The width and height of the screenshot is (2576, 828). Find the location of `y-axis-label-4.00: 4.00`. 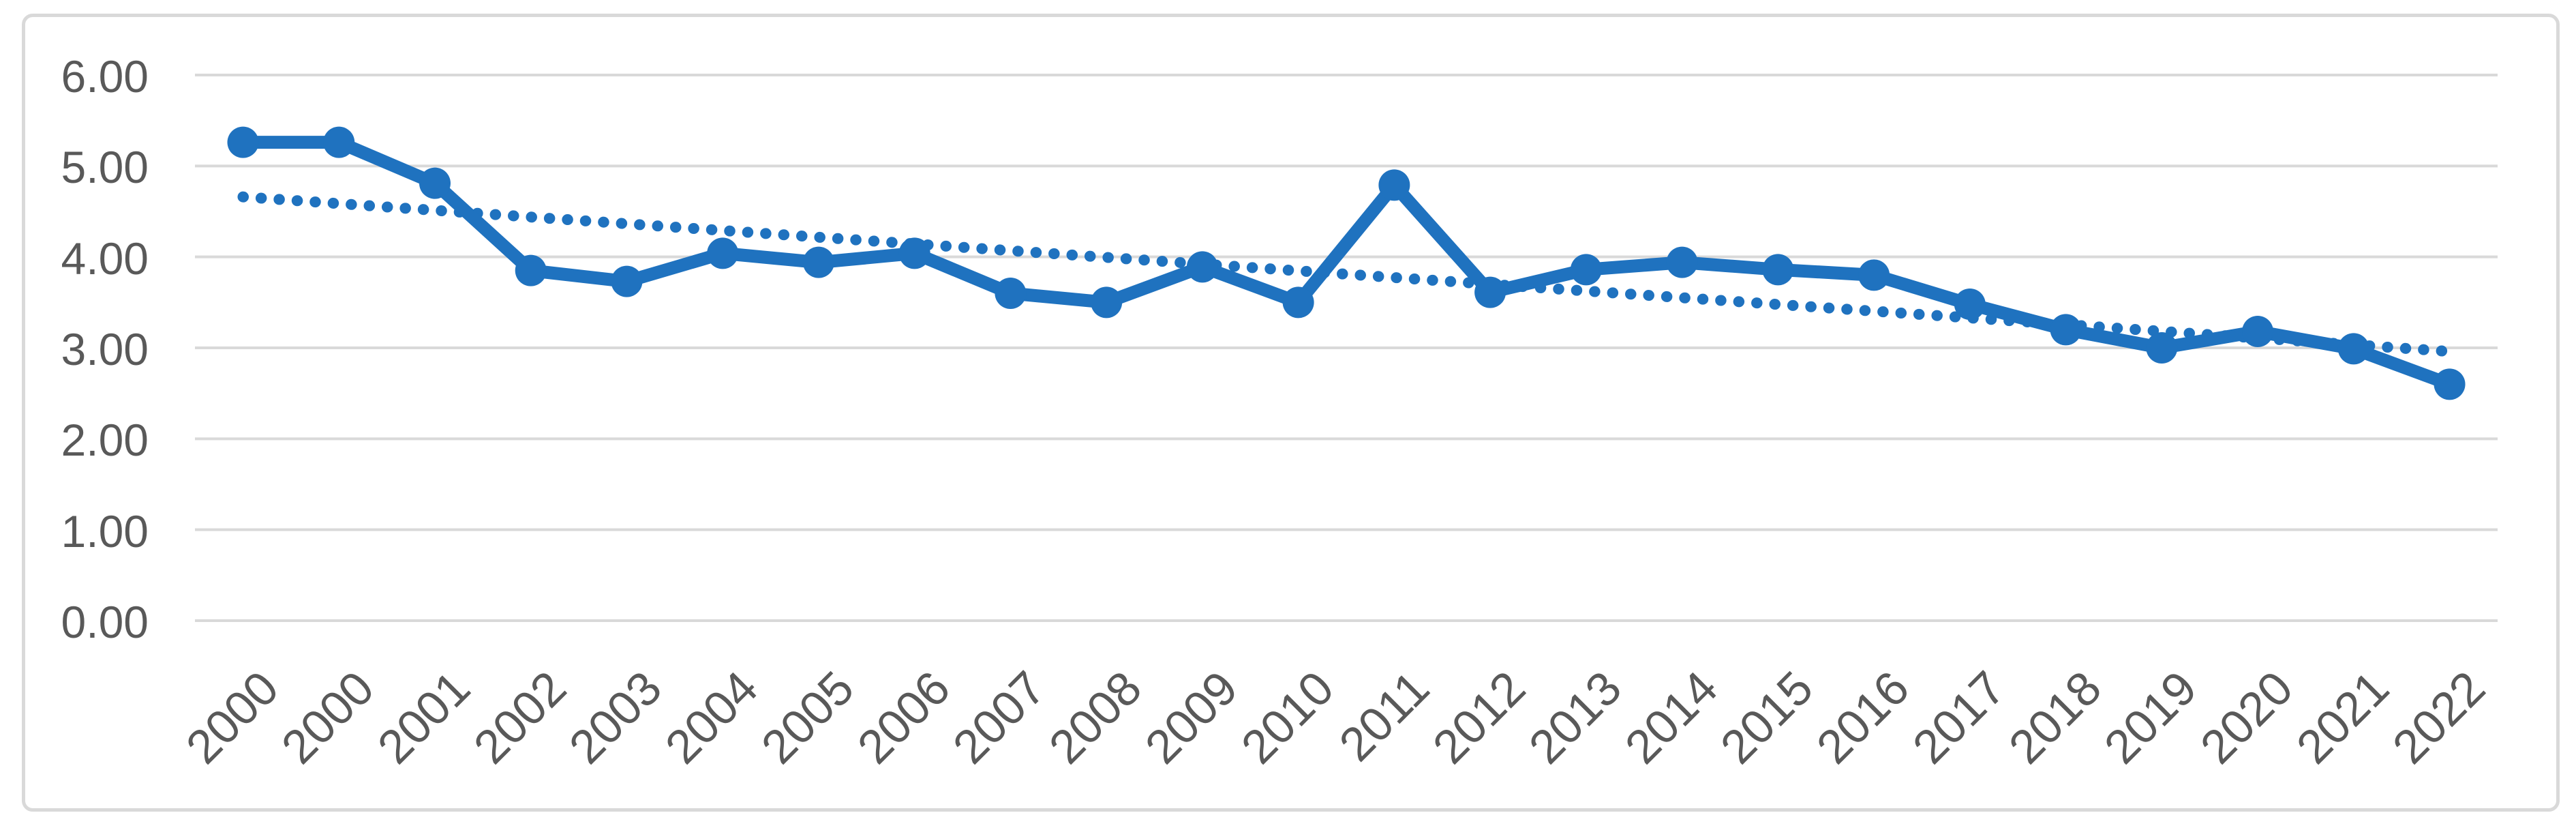

y-axis-label-4.00: 4.00 is located at coordinates (105, 258).